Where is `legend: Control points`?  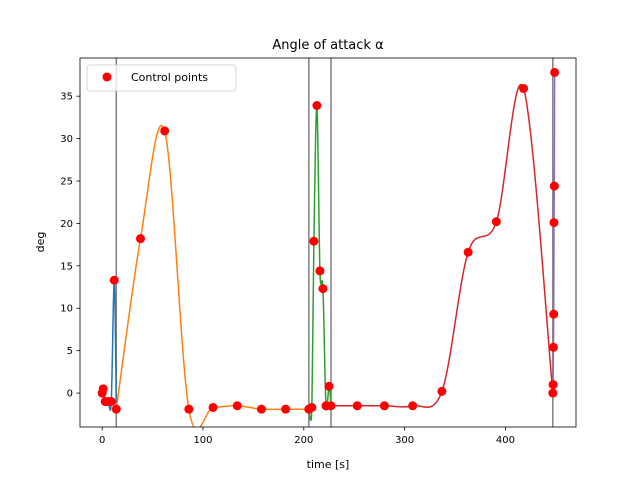
legend: Control points is located at coordinates (161, 78).